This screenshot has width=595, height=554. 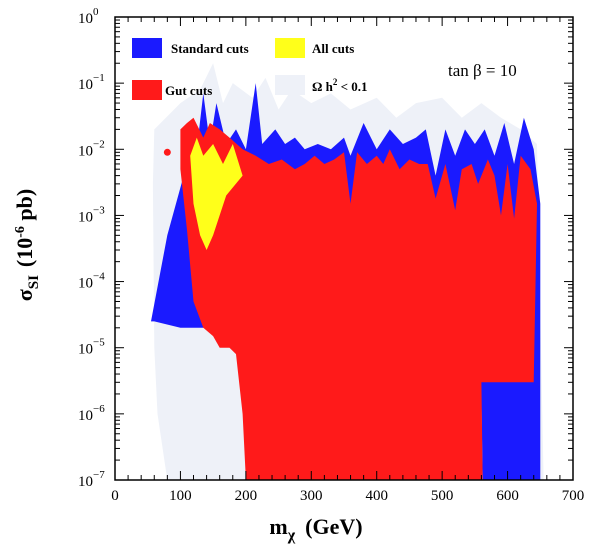 What do you see at coordinates (91, 281) in the screenshot?
I see `y-tick-label: 10⁻⁴` at bounding box center [91, 281].